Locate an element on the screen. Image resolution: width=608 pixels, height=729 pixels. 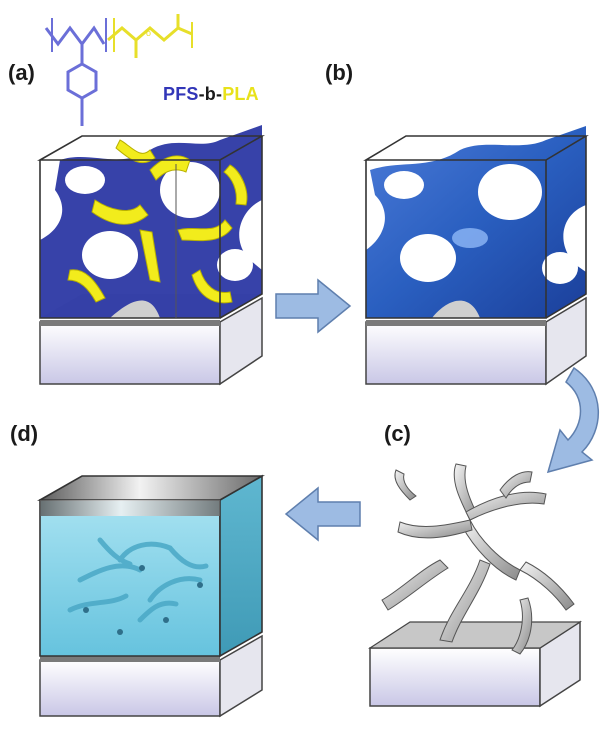
panel-c-substrate-front is located at coordinates (455, 677).